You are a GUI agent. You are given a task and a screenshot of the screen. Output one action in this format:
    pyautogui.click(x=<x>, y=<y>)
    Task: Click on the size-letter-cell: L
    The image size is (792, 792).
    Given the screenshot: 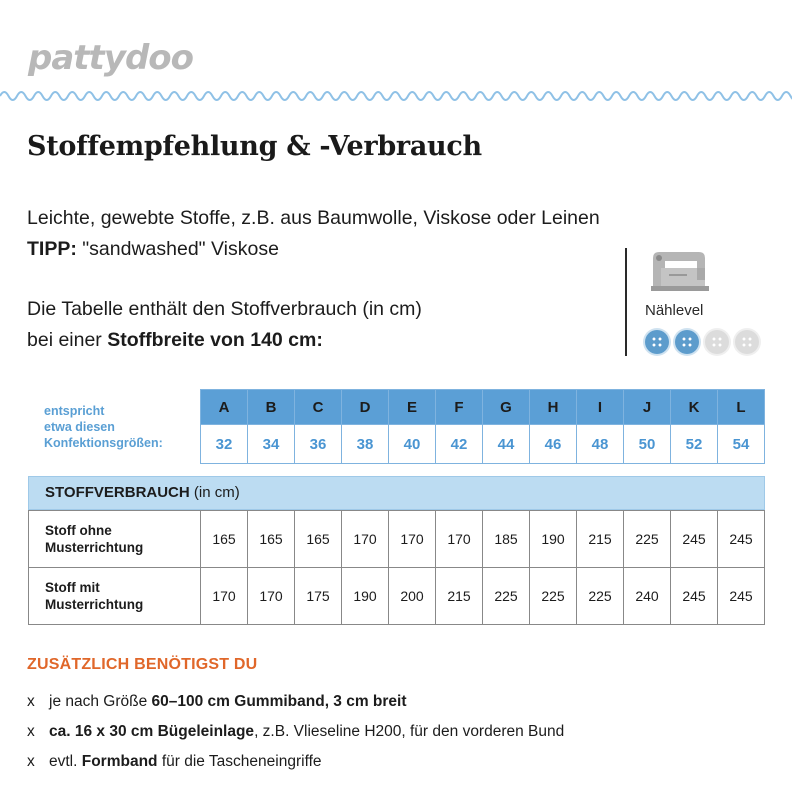 What is the action you would take?
    pyautogui.click(x=741, y=407)
    